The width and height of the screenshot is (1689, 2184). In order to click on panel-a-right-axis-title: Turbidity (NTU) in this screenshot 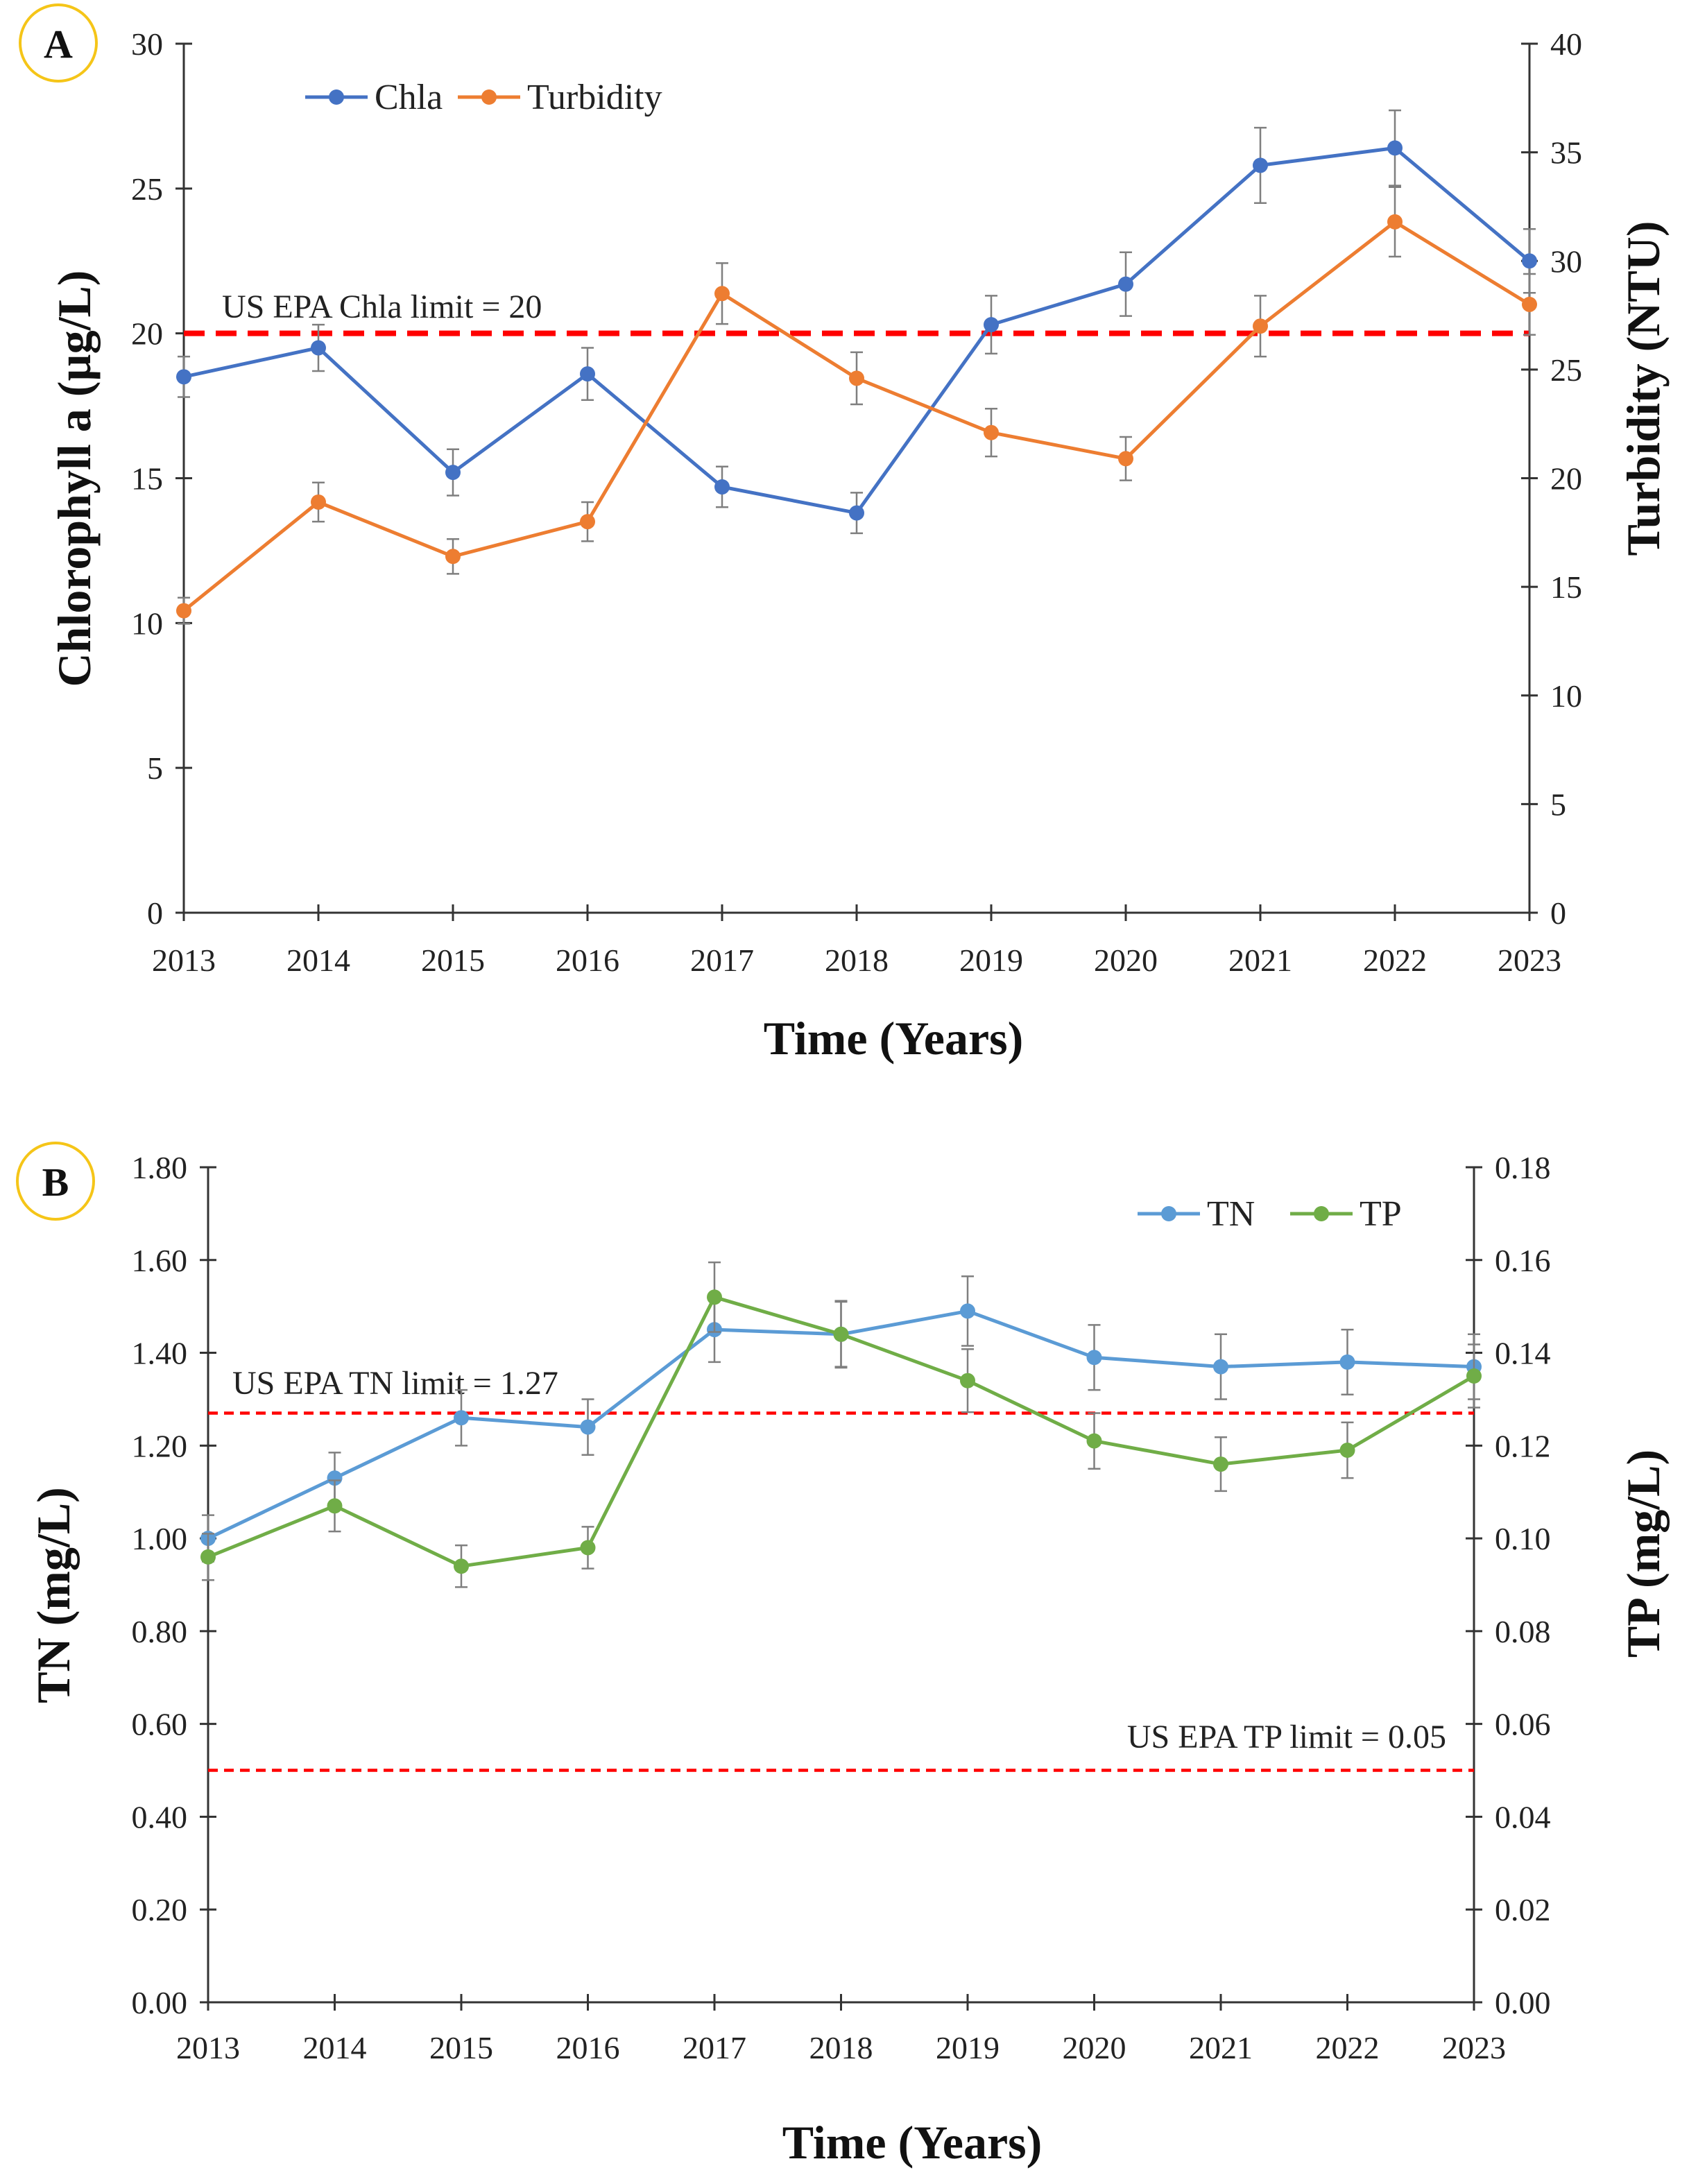, I will do `click(1643, 388)`.